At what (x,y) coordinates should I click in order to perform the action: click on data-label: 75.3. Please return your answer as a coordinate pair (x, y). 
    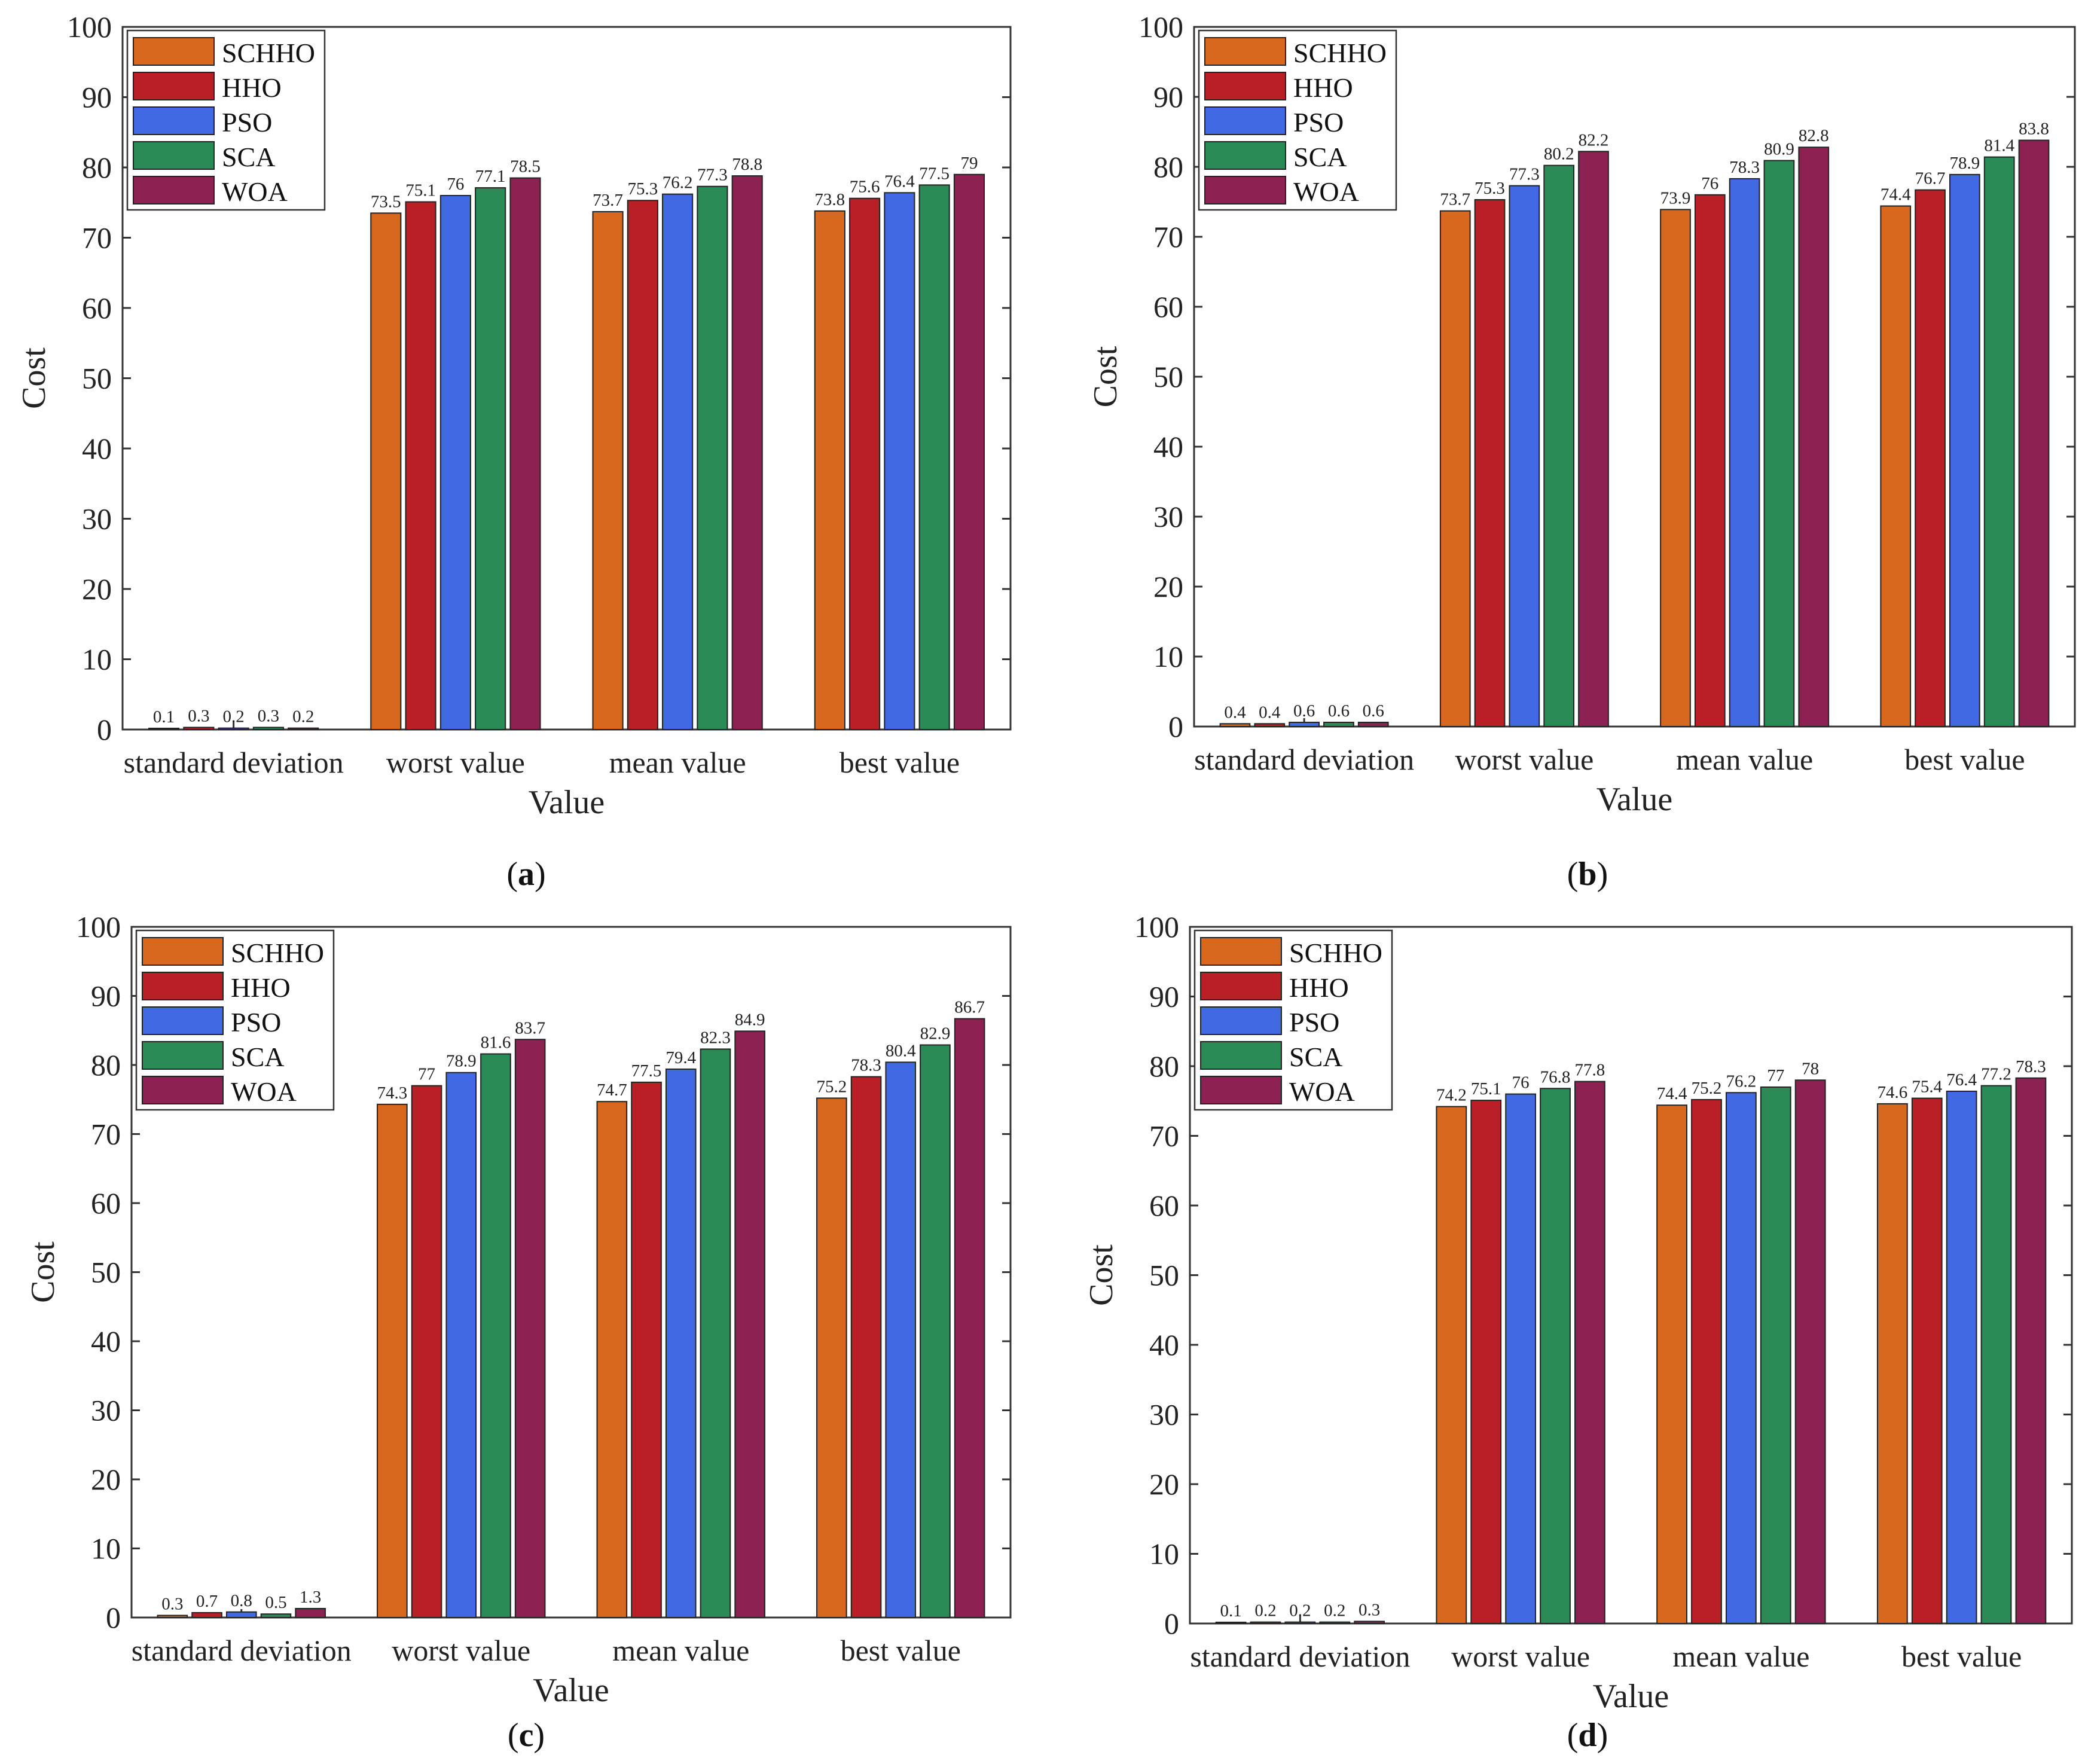
    Looking at the image, I should click on (642, 189).